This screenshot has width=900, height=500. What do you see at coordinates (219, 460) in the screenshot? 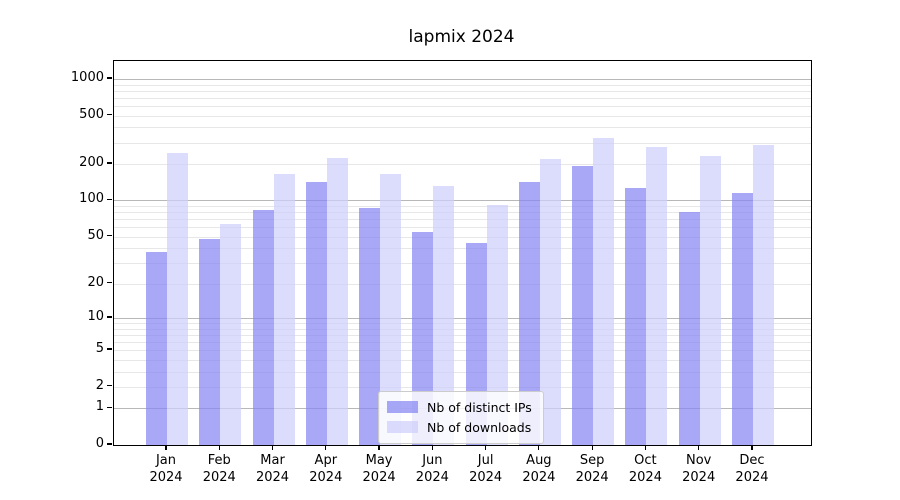
I see `x-tick-month: Feb` at bounding box center [219, 460].